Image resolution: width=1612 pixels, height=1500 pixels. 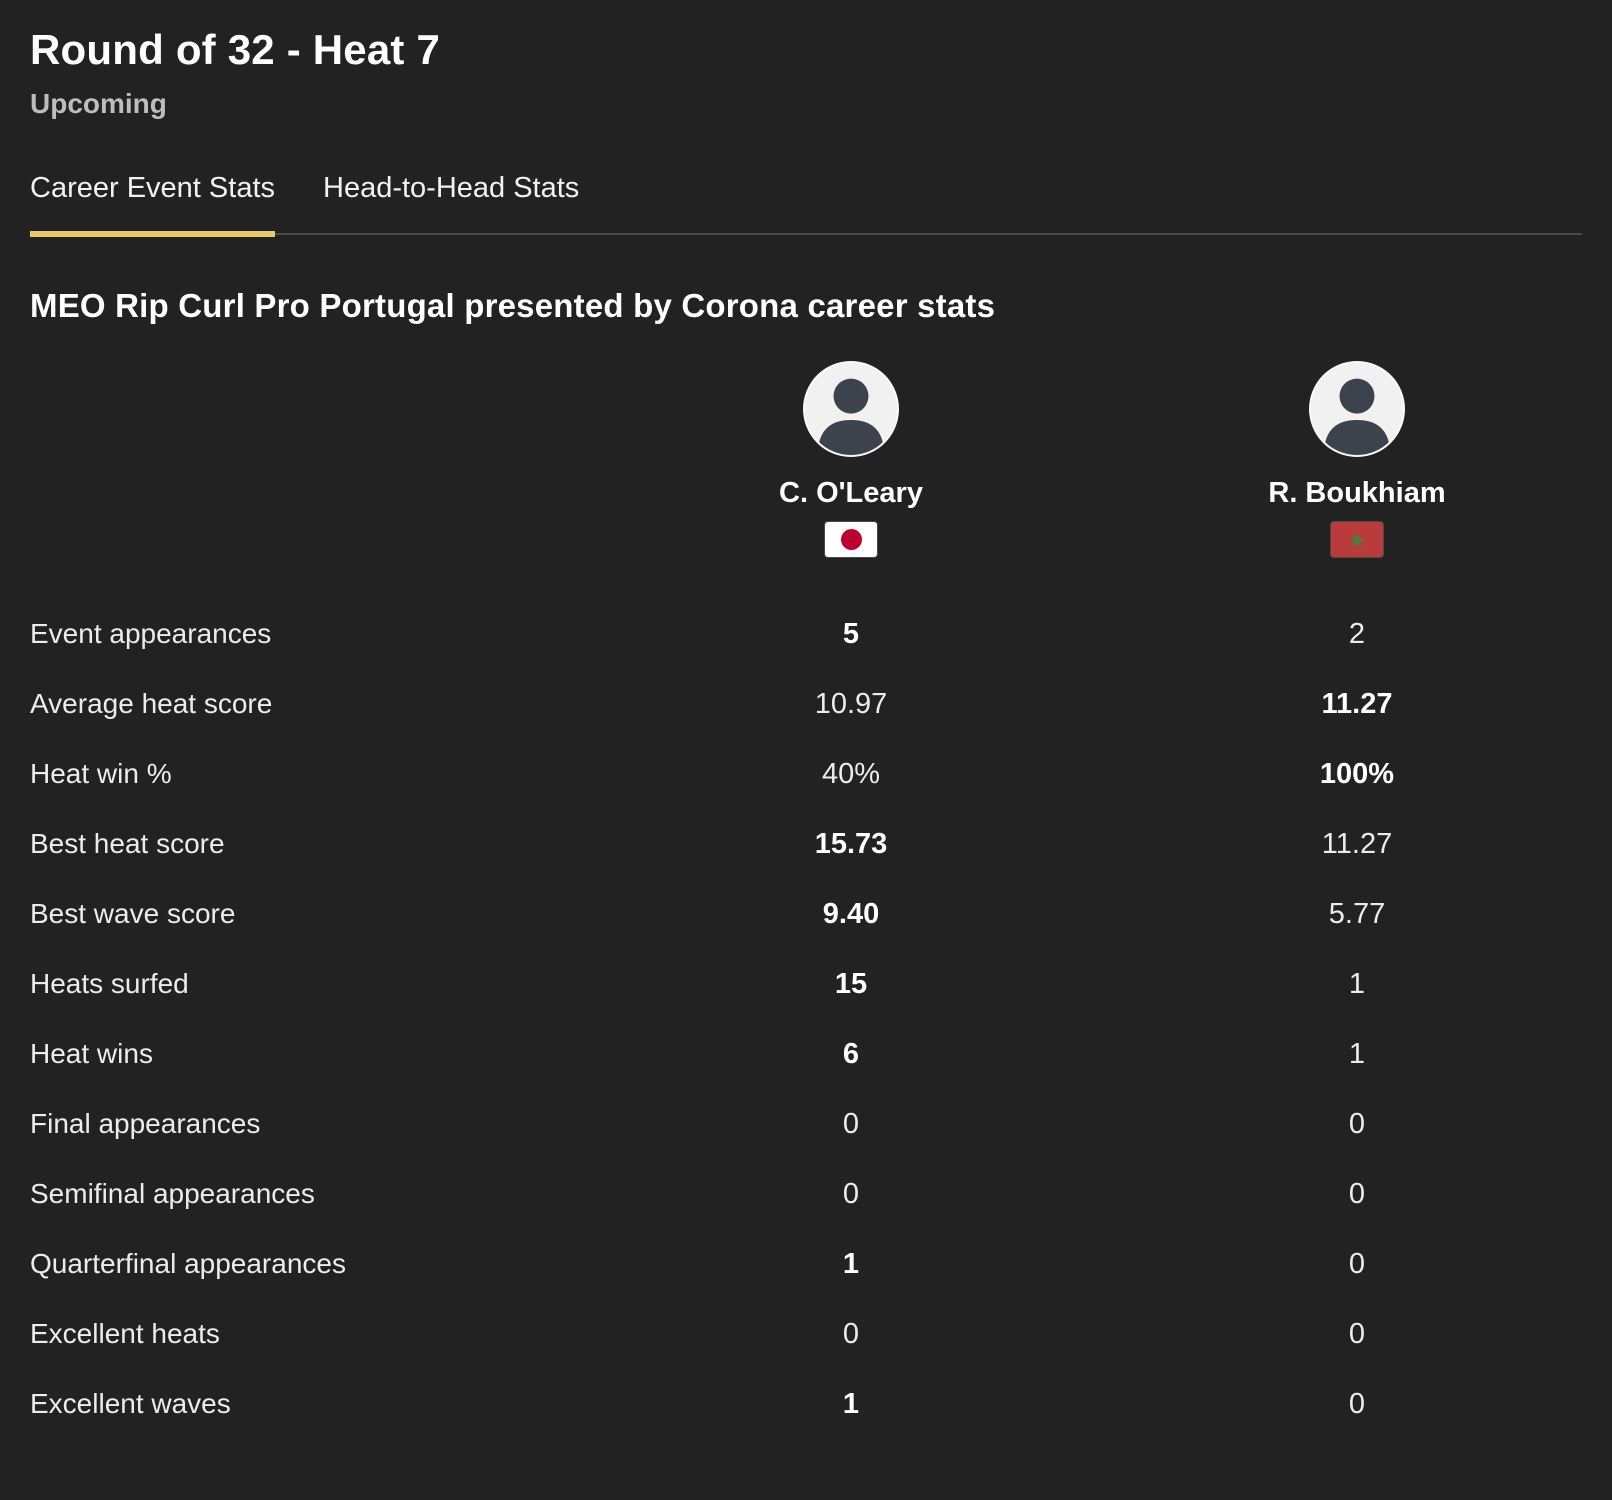 What do you see at coordinates (188, 1263) in the screenshot?
I see `stat-label: Quarterfinal appearances` at bounding box center [188, 1263].